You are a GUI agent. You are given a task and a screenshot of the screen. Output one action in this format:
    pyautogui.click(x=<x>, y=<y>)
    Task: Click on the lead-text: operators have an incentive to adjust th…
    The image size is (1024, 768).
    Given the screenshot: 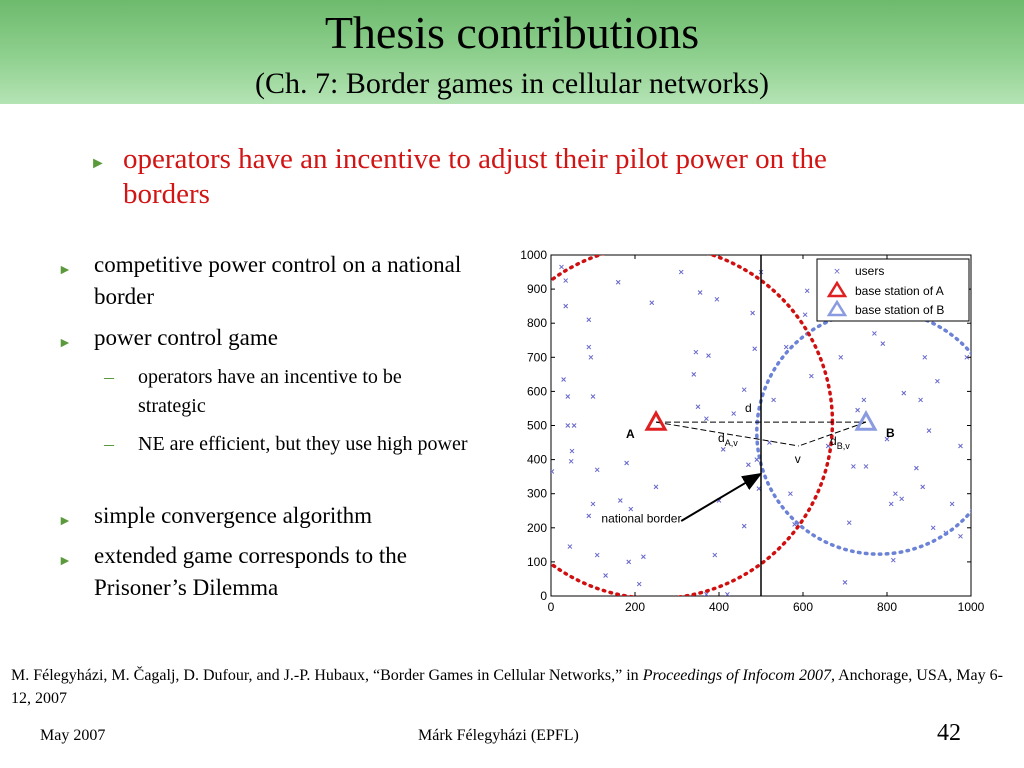 What is the action you would take?
    pyautogui.click(x=475, y=176)
    